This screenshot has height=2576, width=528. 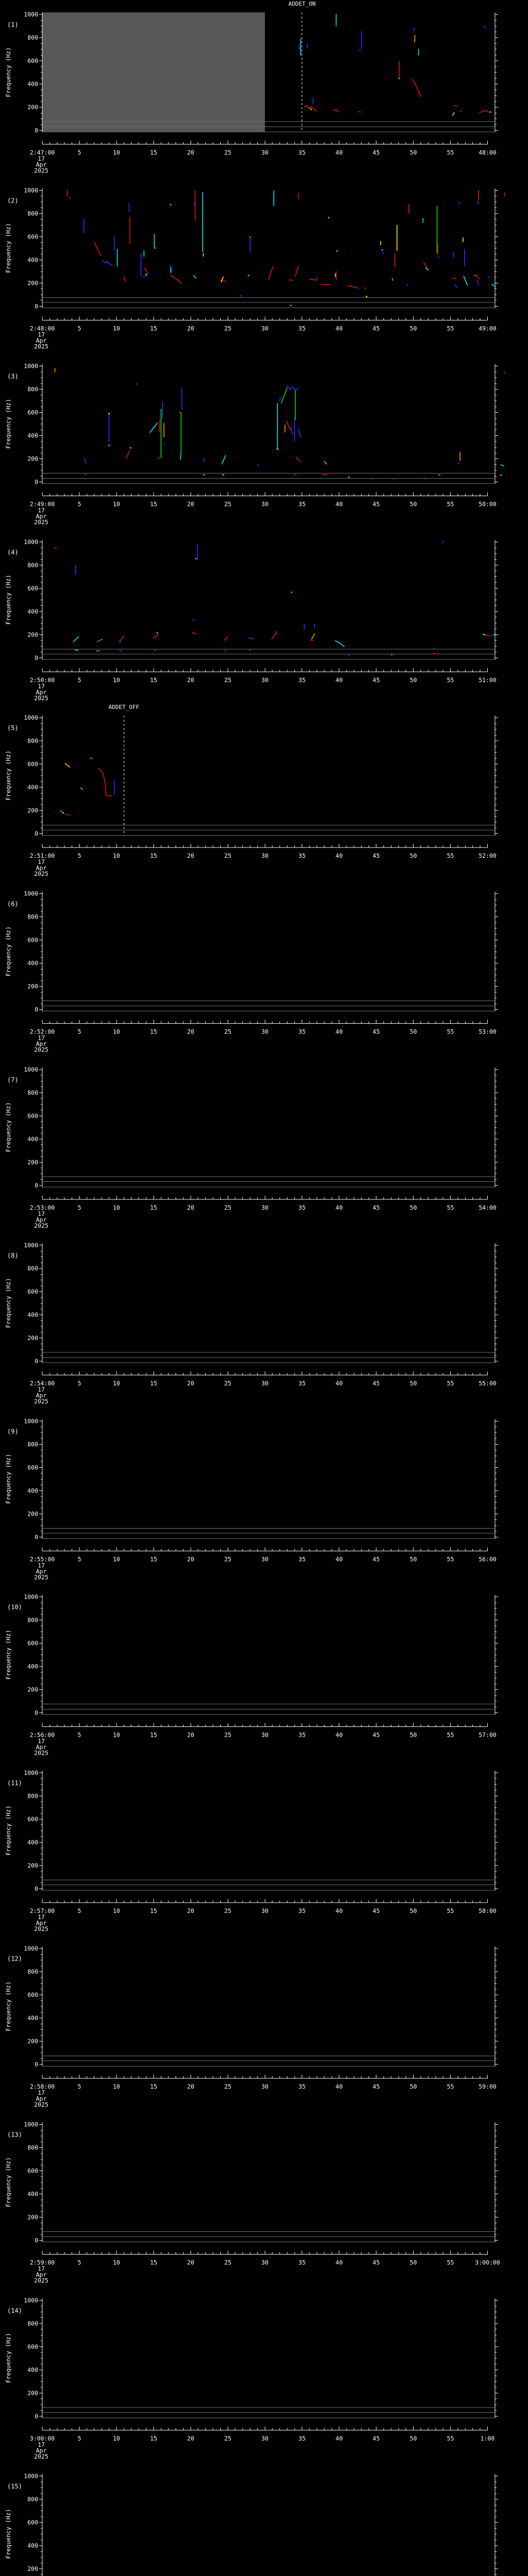 I want to click on frequency-axis, so click(x=268, y=600).